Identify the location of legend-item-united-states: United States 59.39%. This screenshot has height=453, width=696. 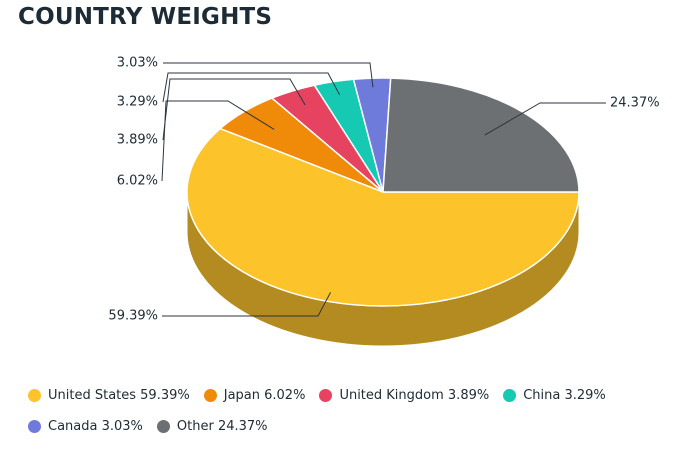
(109, 395).